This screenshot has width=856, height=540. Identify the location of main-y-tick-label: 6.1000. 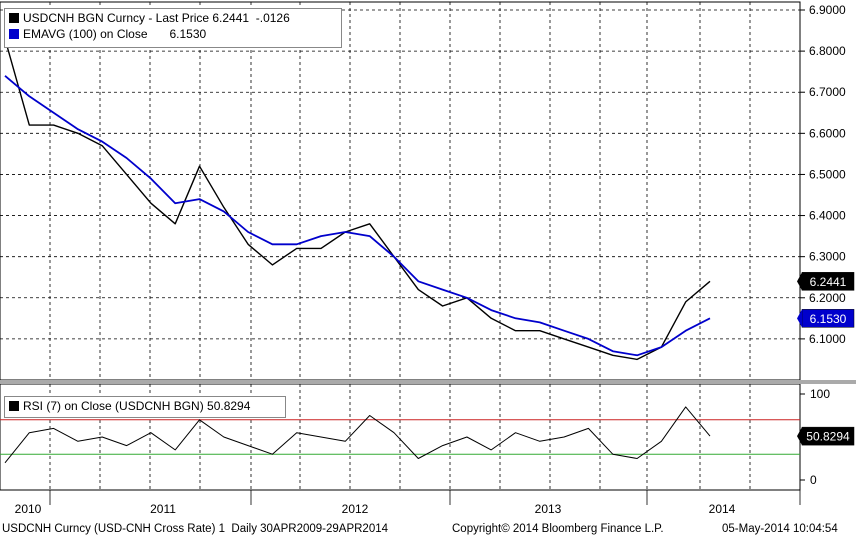
(827, 339).